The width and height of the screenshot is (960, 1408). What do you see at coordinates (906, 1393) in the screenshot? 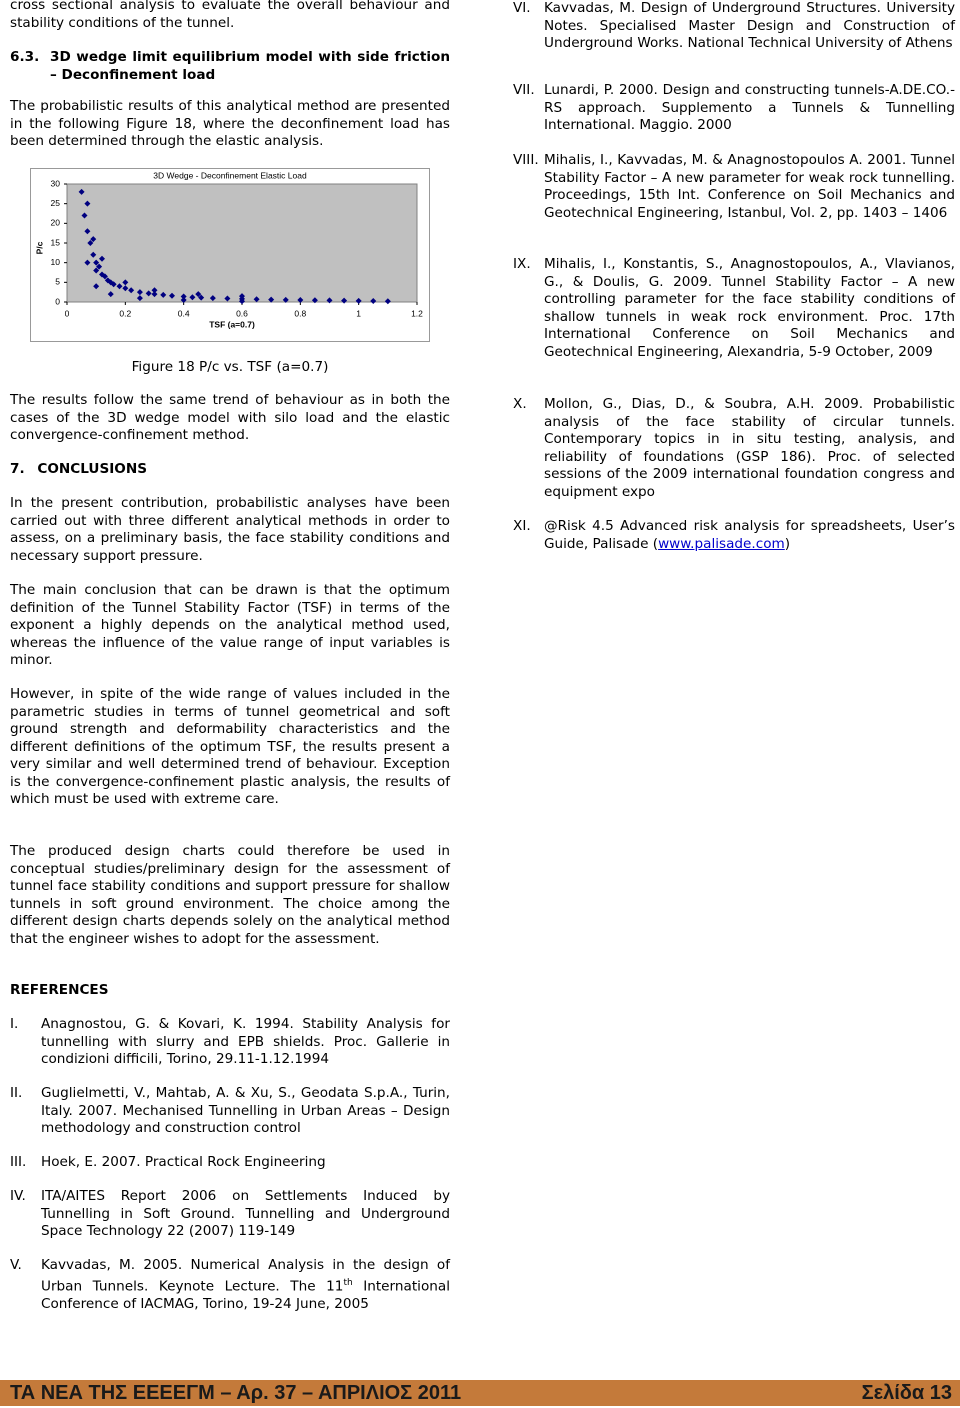
I see `page-number: Σελίδα 13` at bounding box center [906, 1393].